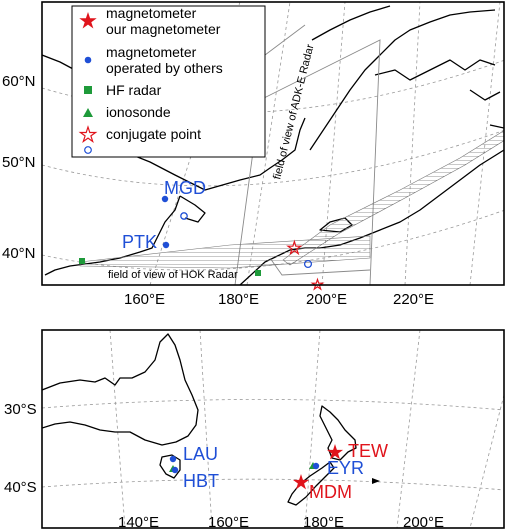  What do you see at coordinates (20, 487) in the screenshot?
I see `lat-label-40s: 40°S` at bounding box center [20, 487].